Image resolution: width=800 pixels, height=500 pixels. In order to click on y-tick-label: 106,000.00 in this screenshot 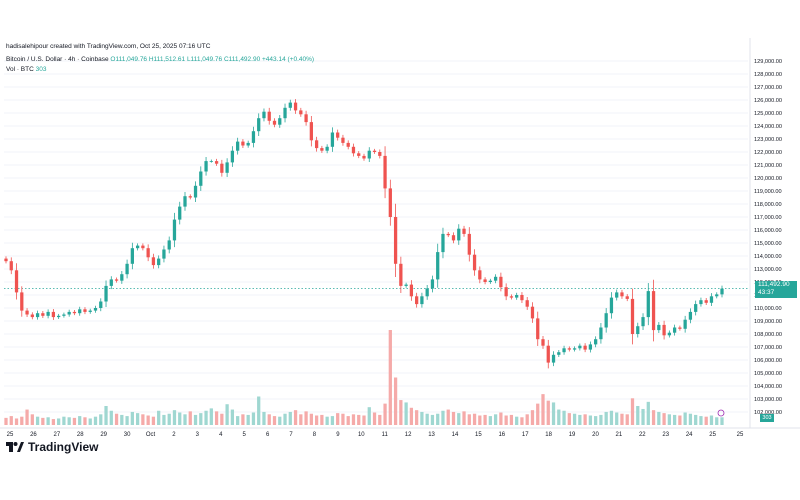, I will do `click(768, 361)`.